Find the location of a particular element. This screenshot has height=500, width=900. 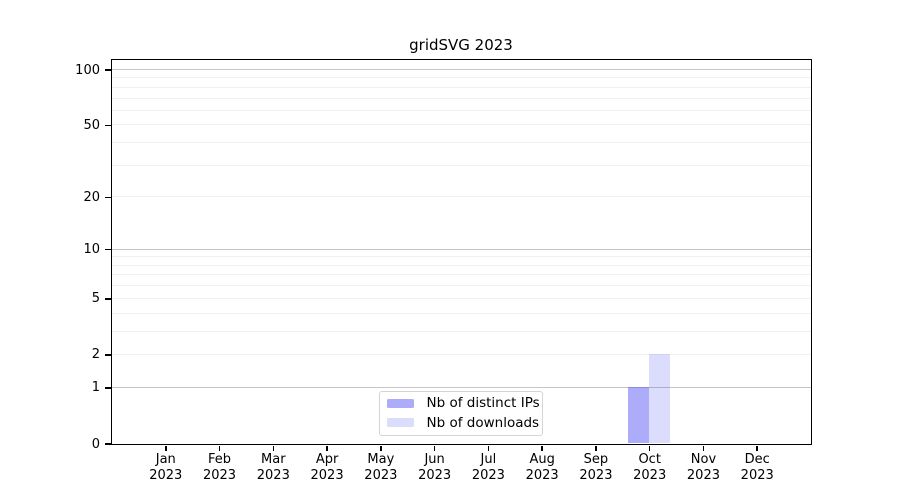

x-tick-jan is located at coordinates (166, 448).